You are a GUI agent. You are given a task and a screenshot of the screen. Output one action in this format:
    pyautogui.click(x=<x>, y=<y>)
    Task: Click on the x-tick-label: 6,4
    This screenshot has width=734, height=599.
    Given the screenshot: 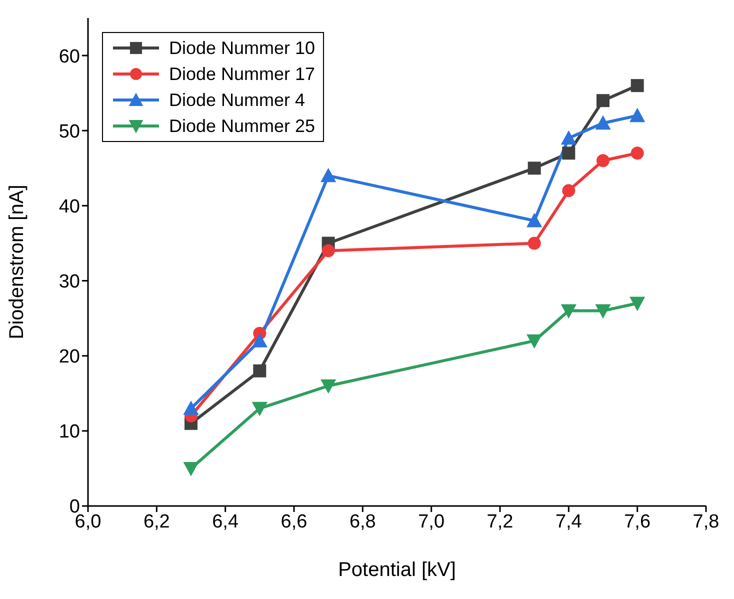 What is the action you would take?
    pyautogui.click(x=225, y=521)
    